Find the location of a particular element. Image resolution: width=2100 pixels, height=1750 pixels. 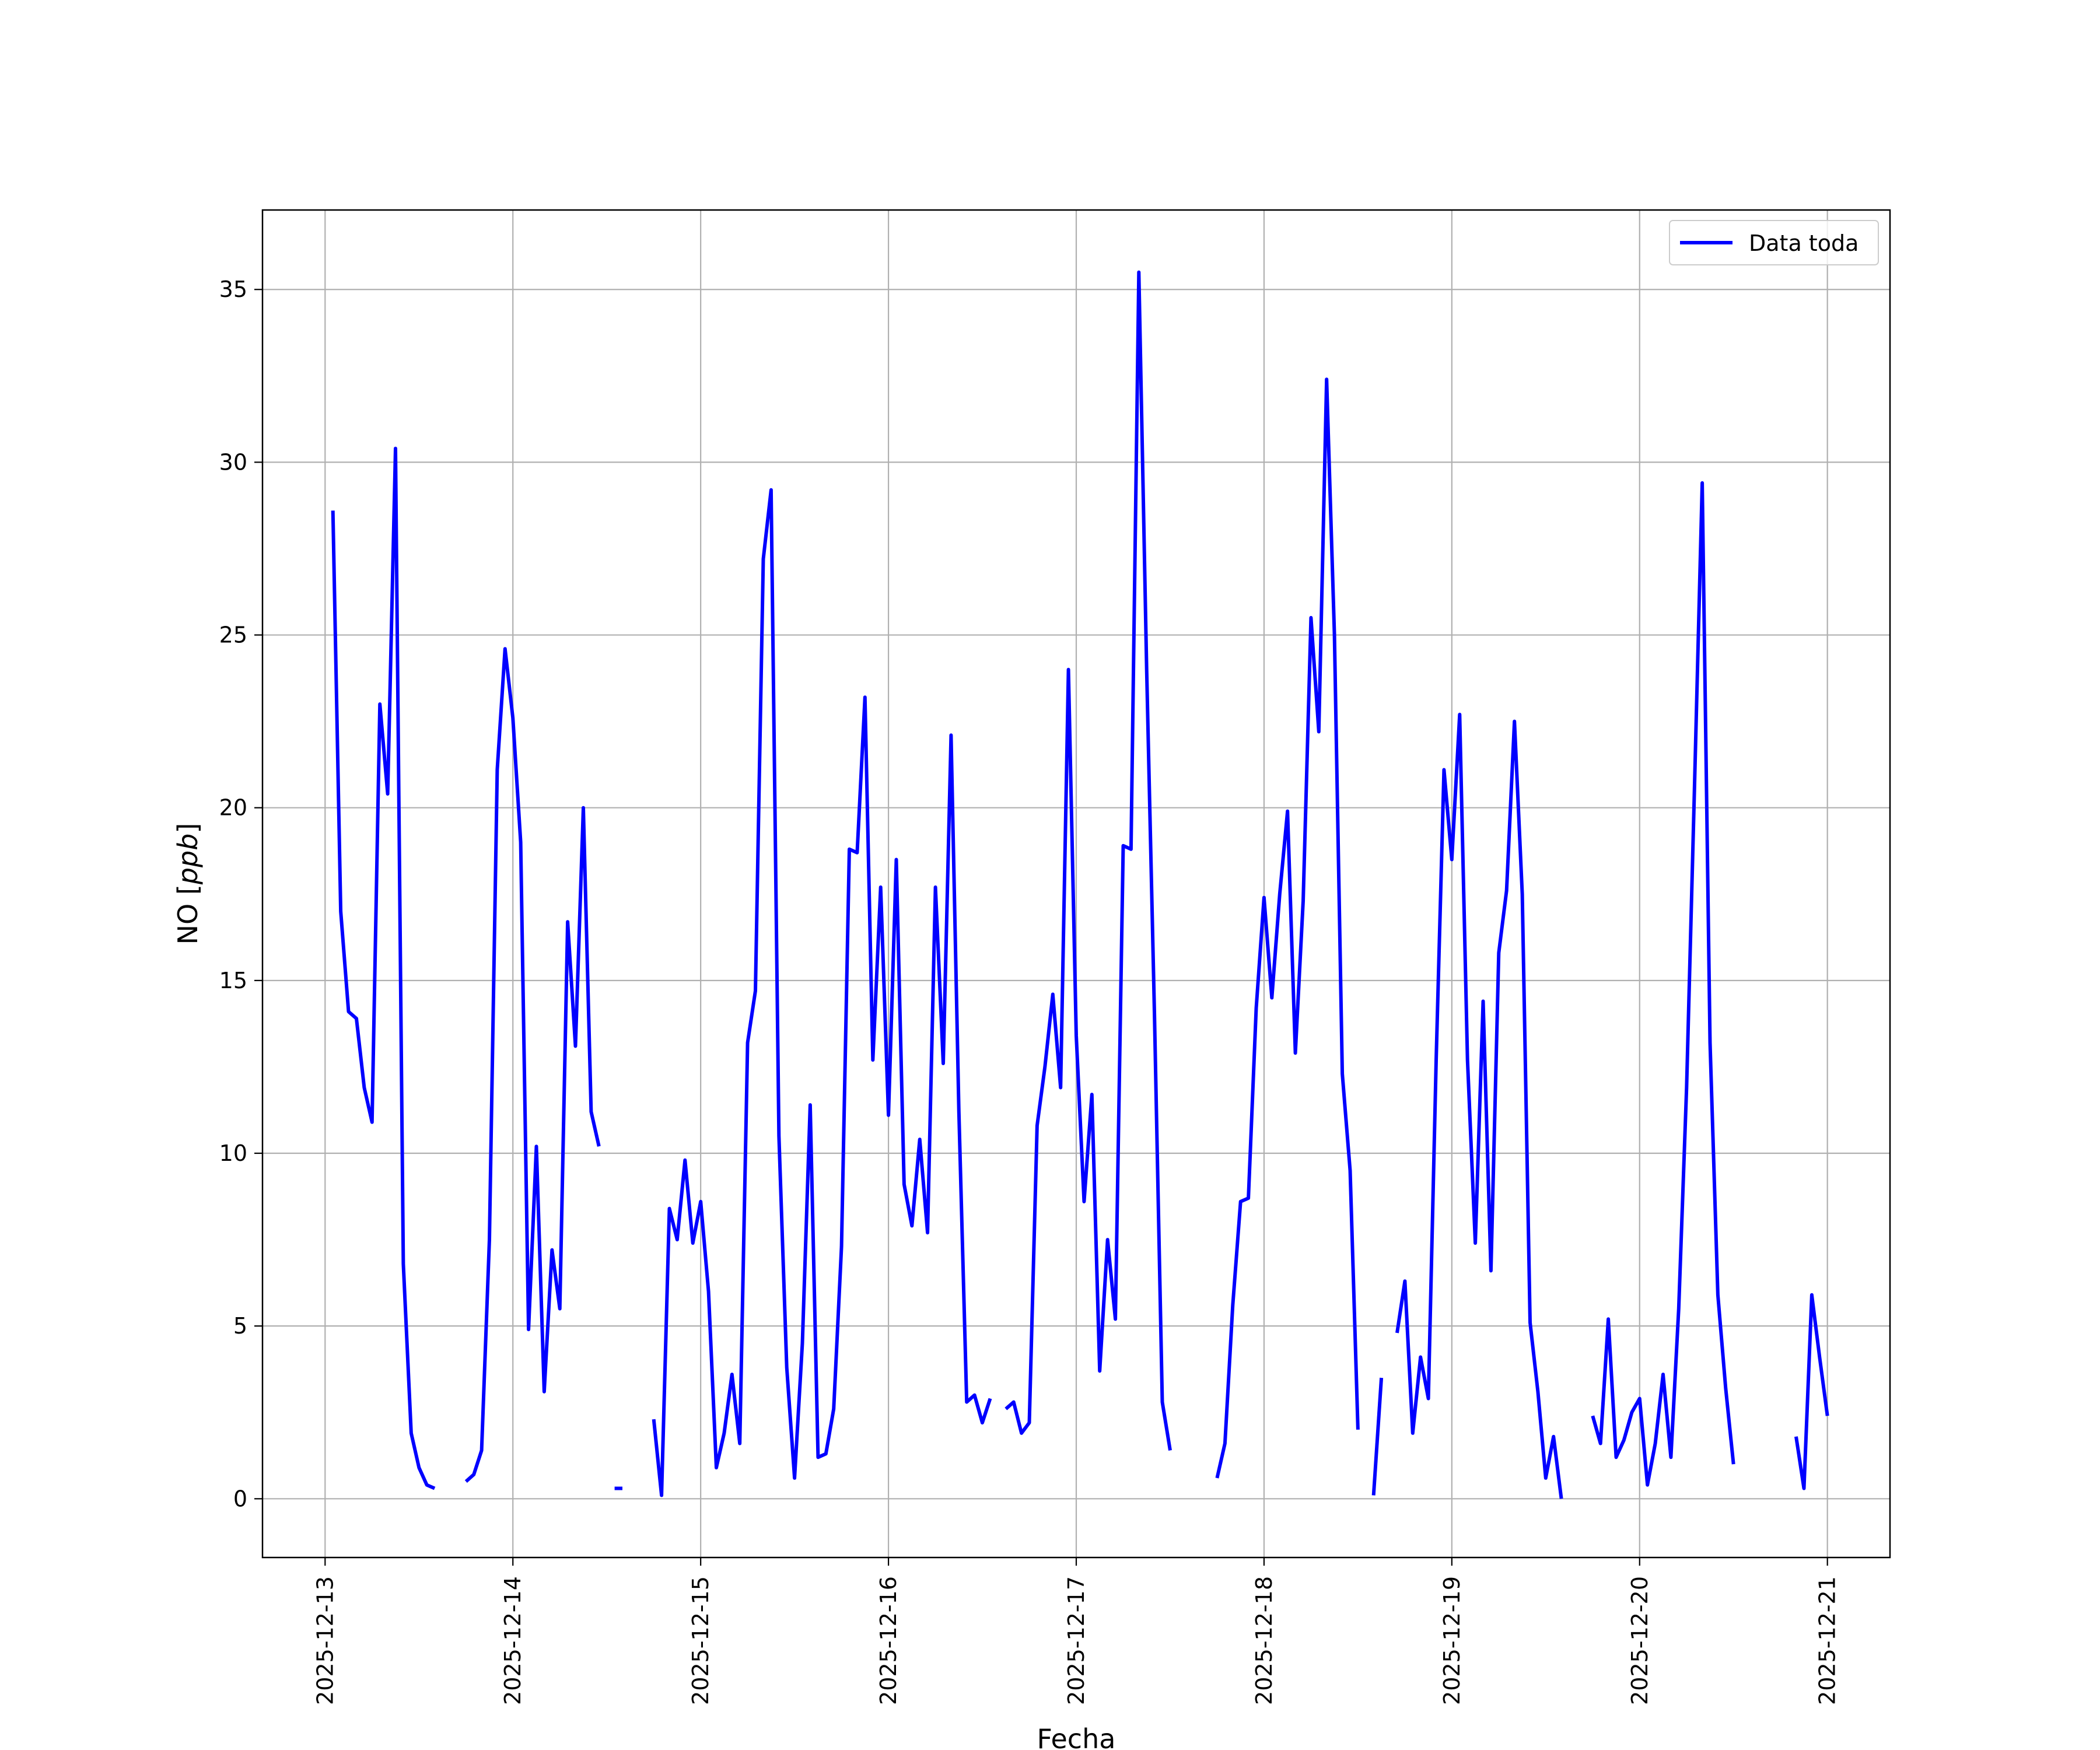

x-tick-label: 2025-12-18 is located at coordinates (1264, 1640).